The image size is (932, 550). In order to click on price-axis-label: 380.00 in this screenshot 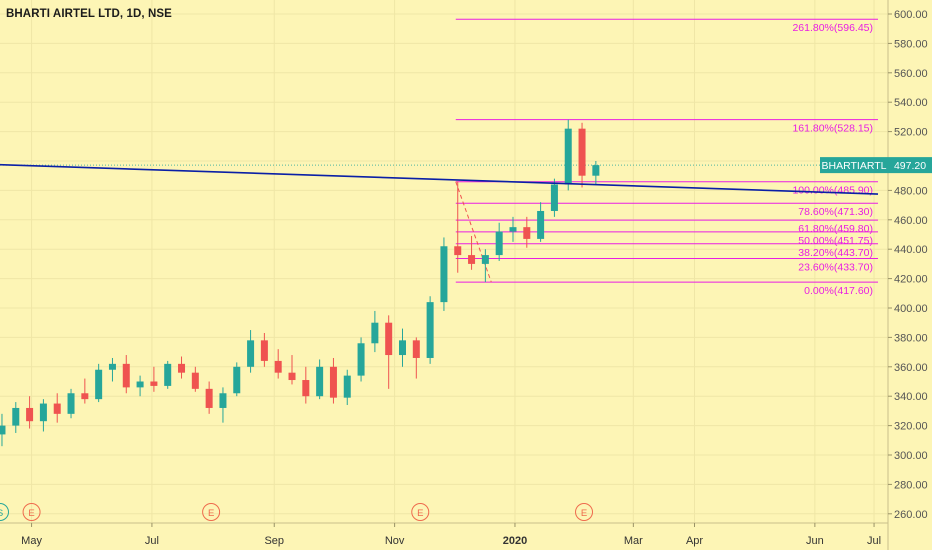, I will do `click(911, 338)`.